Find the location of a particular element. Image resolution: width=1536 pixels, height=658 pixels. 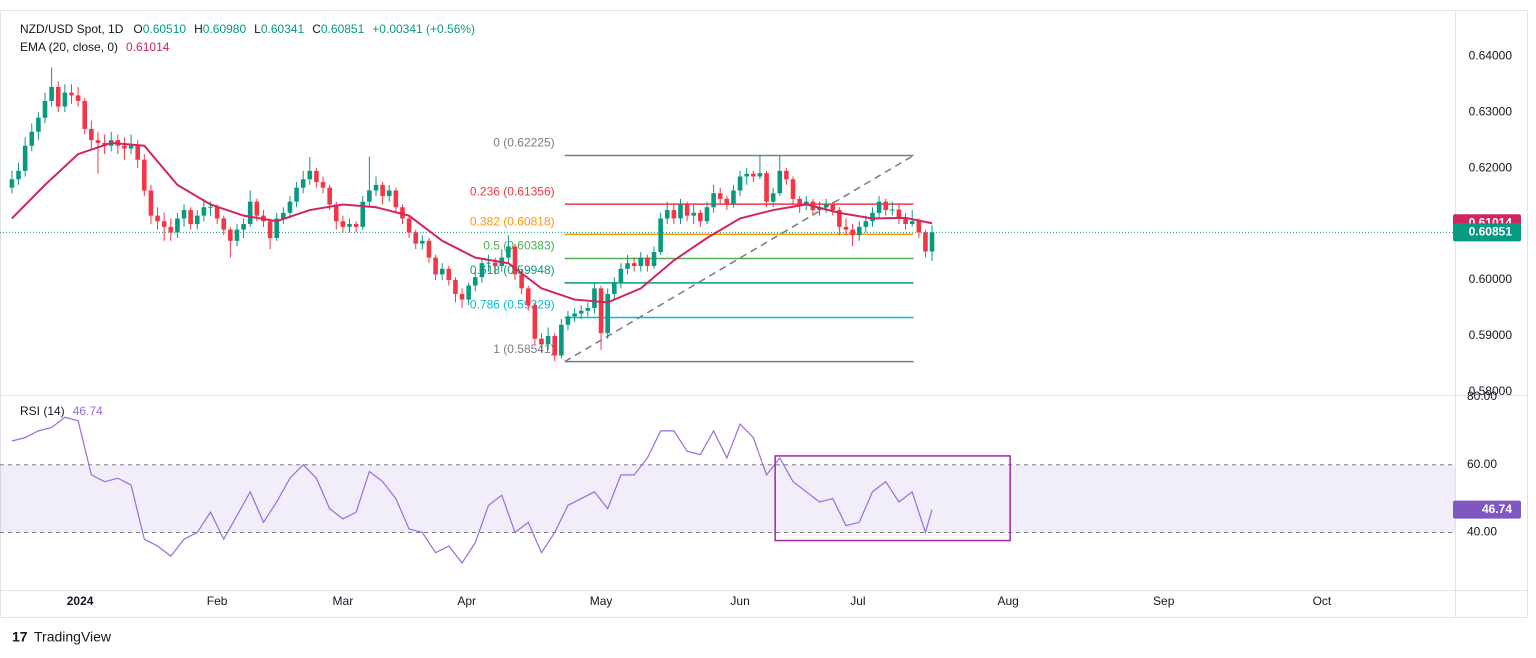

rsi-line is located at coordinates (472, 490).